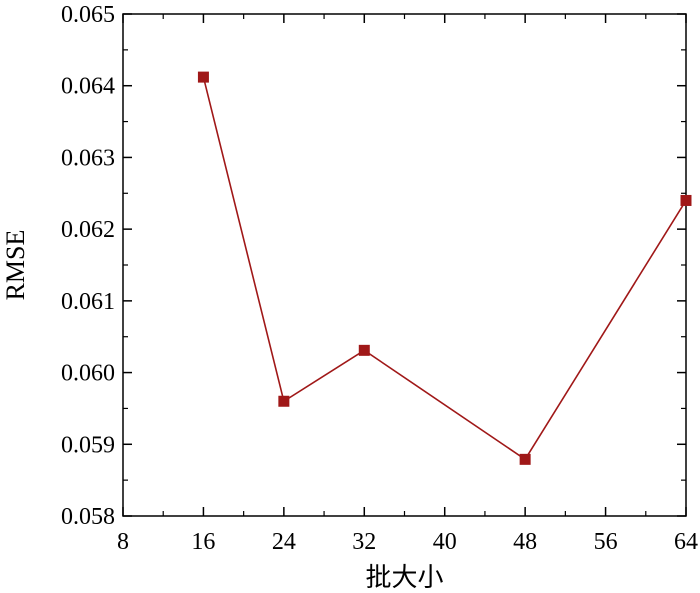  I want to click on y-tick-label: 0.063, so click(88, 158).